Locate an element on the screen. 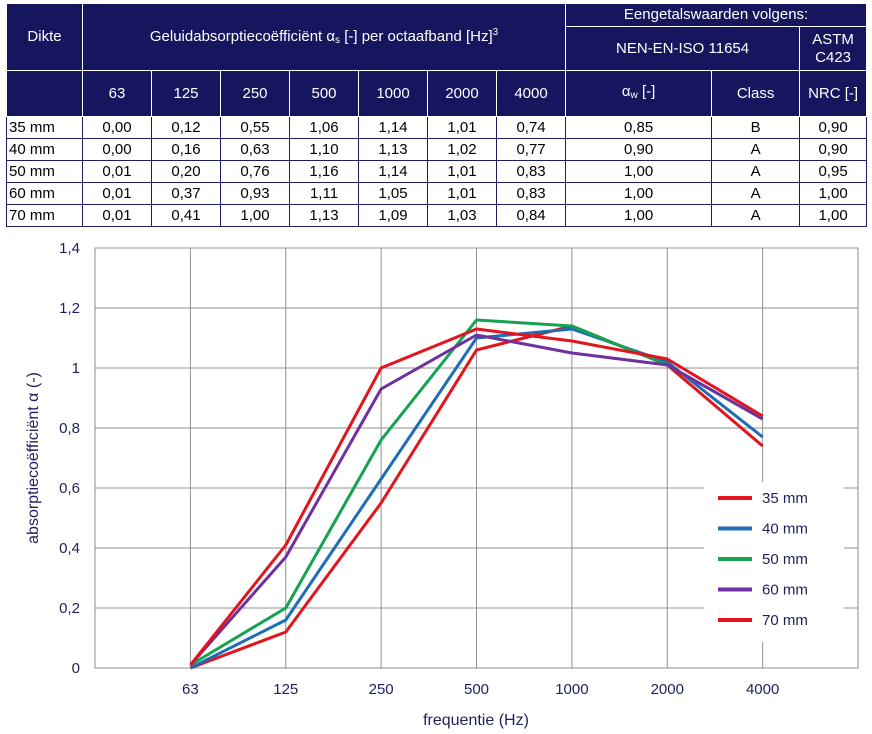 This screenshot has height=734, width=872. coefficient-cell: 1,16 is located at coordinates (324, 171).